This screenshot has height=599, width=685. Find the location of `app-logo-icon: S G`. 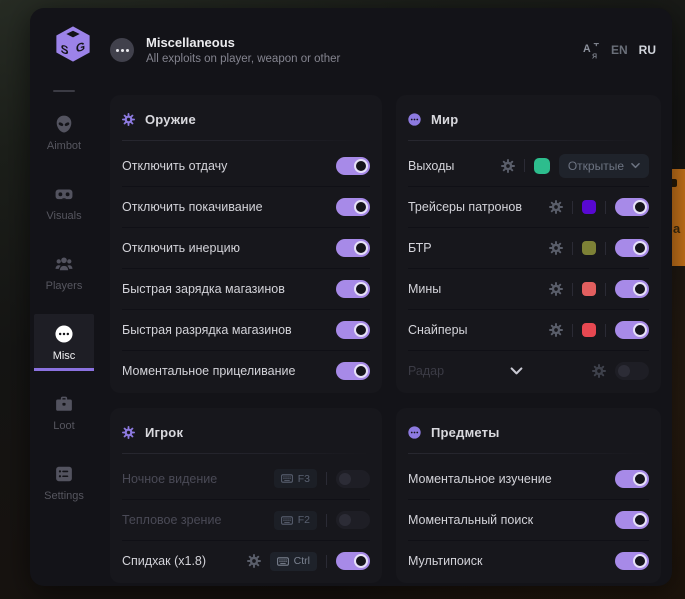

app-logo-icon: S G is located at coordinates (73, 44).